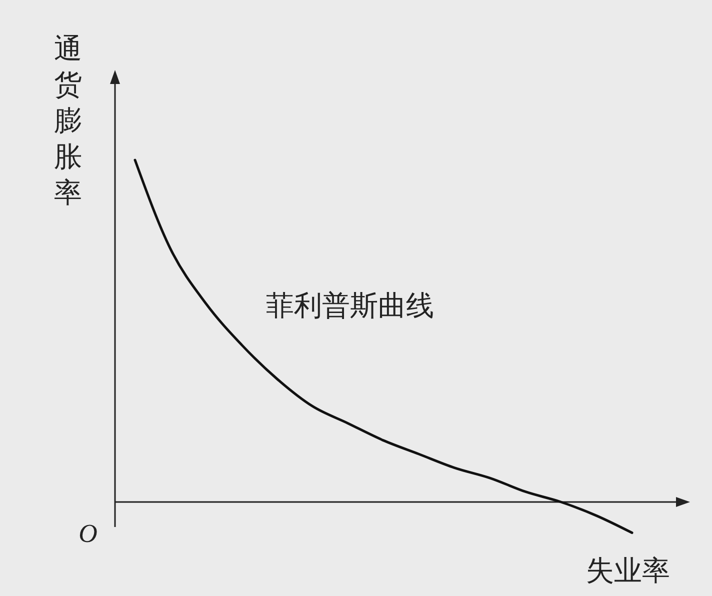 Image resolution: width=712 pixels, height=596 pixels. What do you see at coordinates (628, 571) in the screenshot?
I see `x-axis-title: 失业率` at bounding box center [628, 571].